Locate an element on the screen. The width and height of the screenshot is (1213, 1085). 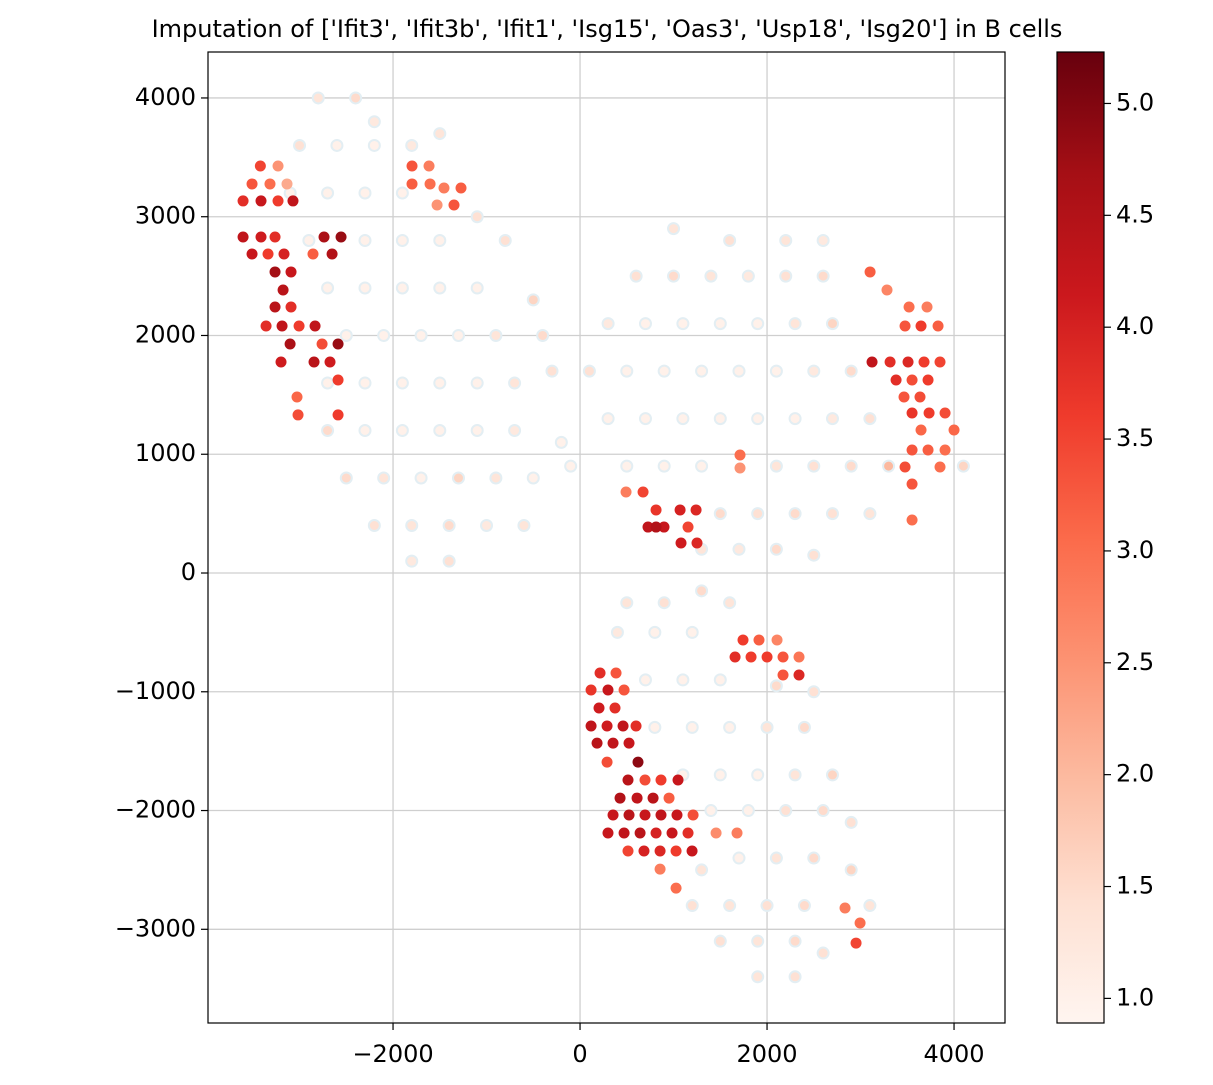
colorbar-tick-label: 4.0 is located at coordinates (1135, 326).